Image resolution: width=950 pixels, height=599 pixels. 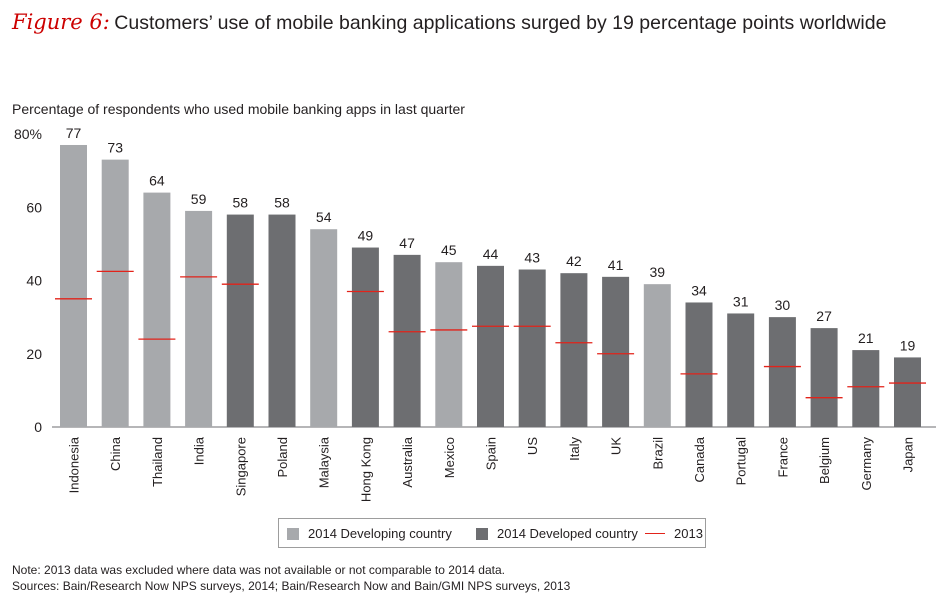 I want to click on x-tick-label: Germany, so click(x=866, y=464).